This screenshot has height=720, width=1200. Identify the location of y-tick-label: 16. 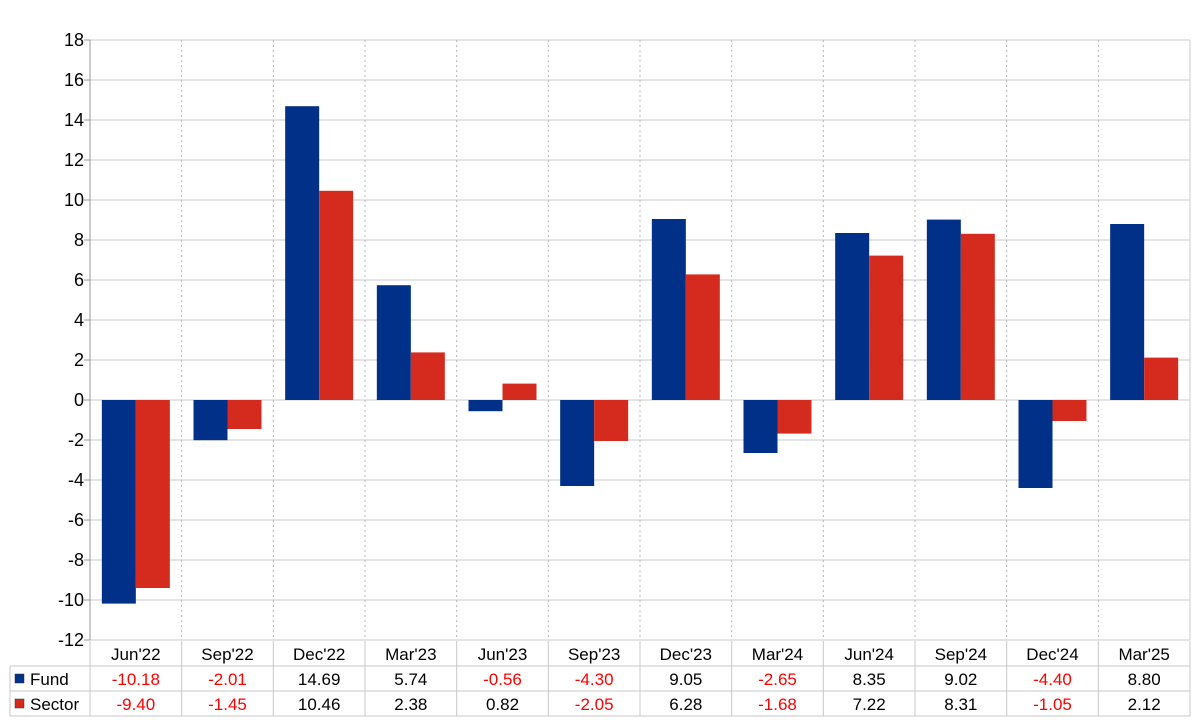
(74, 80).